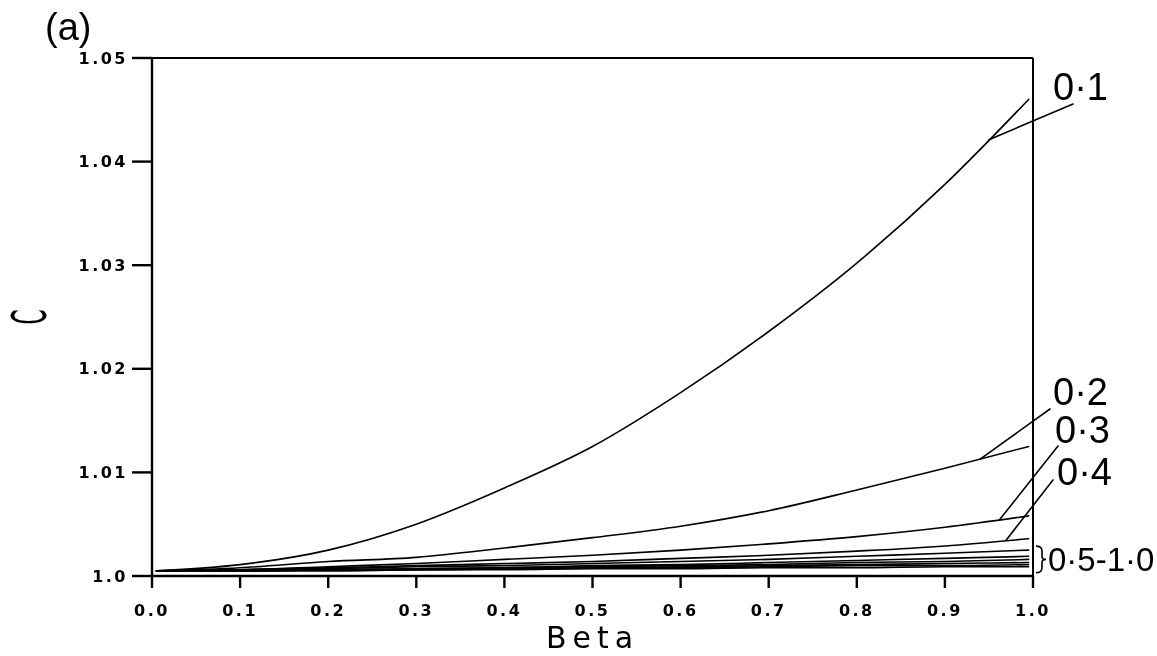  What do you see at coordinates (240, 610) in the screenshot?
I see `x-tick-label: 0.1` at bounding box center [240, 610].